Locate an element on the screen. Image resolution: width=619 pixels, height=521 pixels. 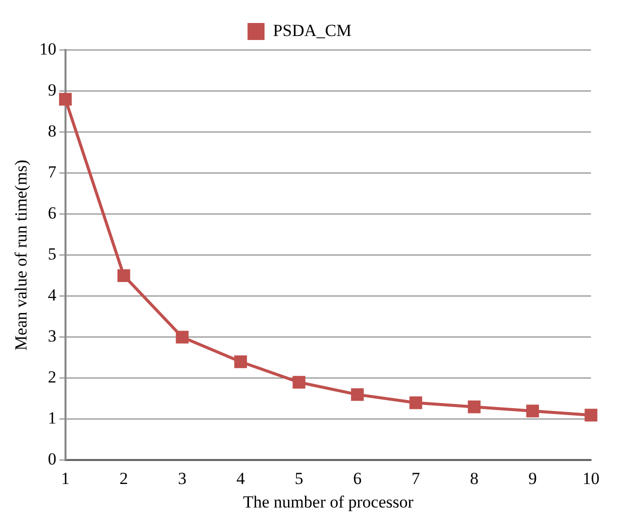
y-tick-label: 1 is located at coordinates (52, 418).